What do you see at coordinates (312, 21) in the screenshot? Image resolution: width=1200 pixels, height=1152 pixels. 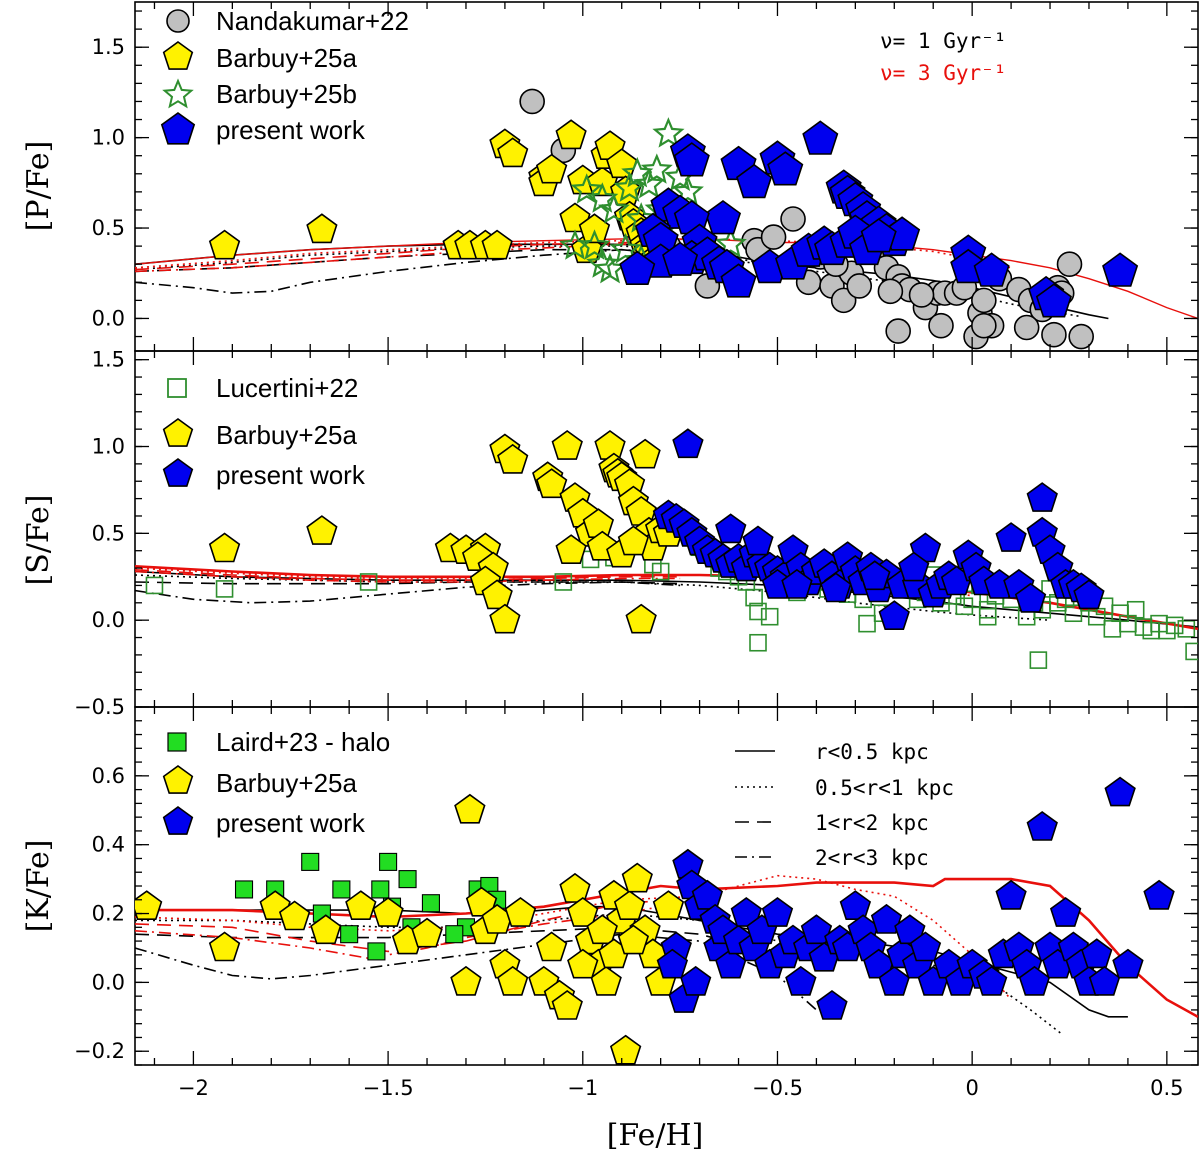 I see `legend-label-nandakumar: Nandakumar+22` at bounding box center [312, 21].